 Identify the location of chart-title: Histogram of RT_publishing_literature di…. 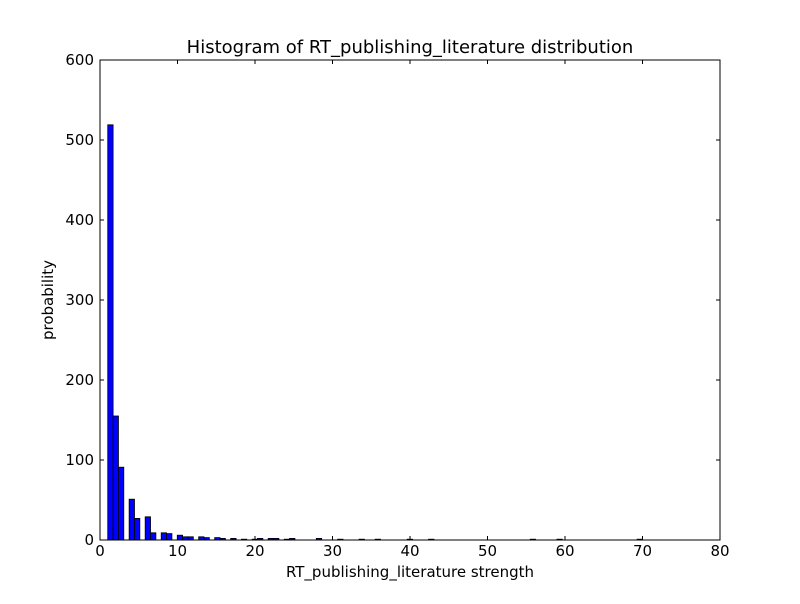
(410, 47).